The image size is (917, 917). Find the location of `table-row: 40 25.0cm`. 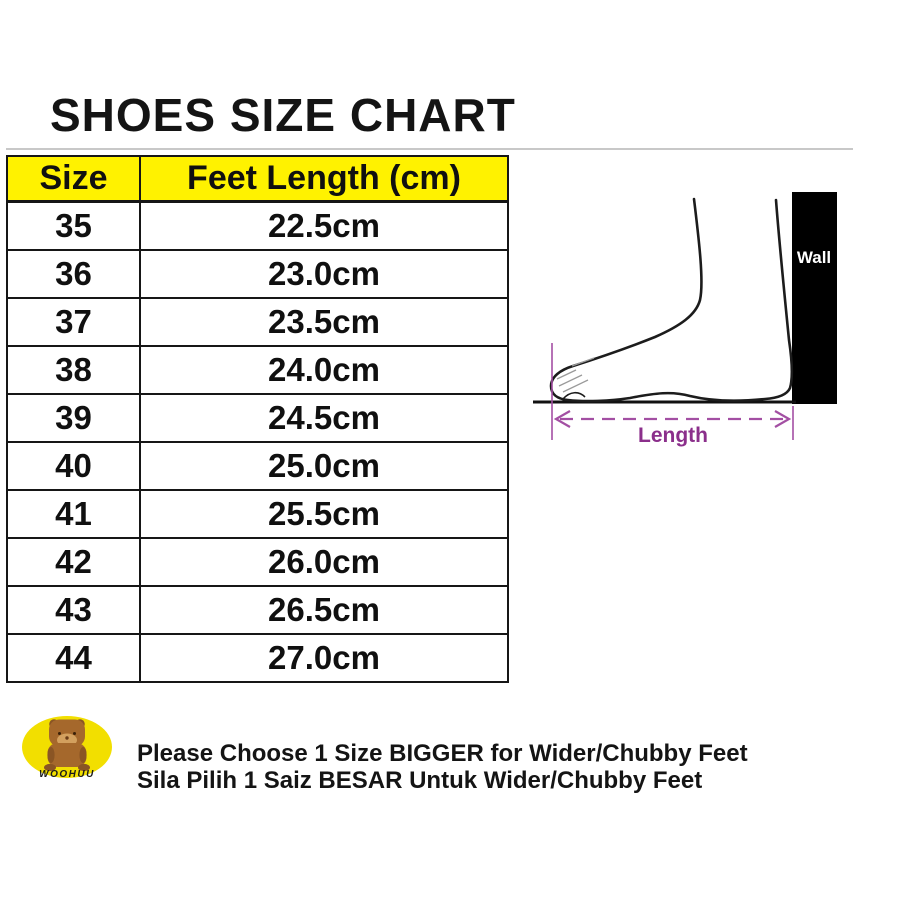

table-row: 40 25.0cm is located at coordinates (257, 466).